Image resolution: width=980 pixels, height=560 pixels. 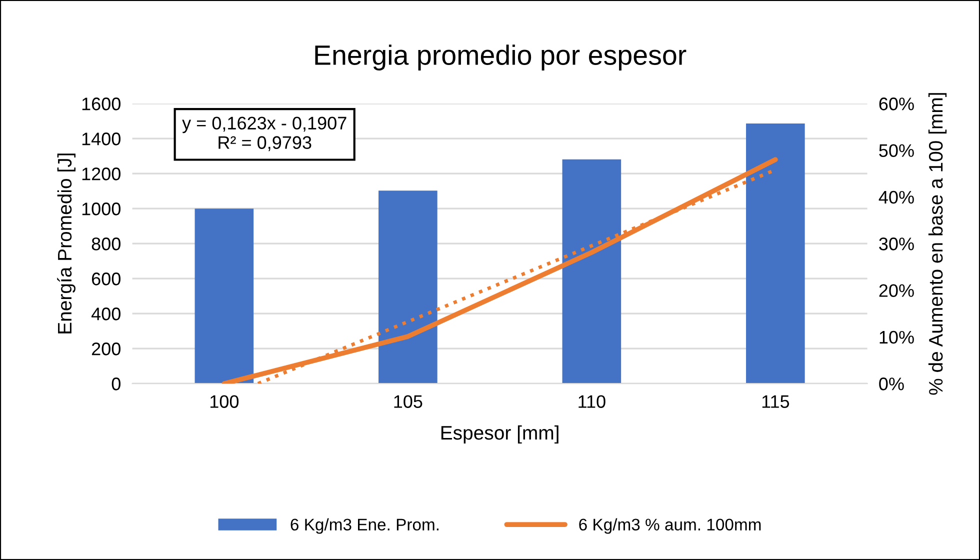 I want to click on y-tick-label: 600, so click(x=106, y=279).